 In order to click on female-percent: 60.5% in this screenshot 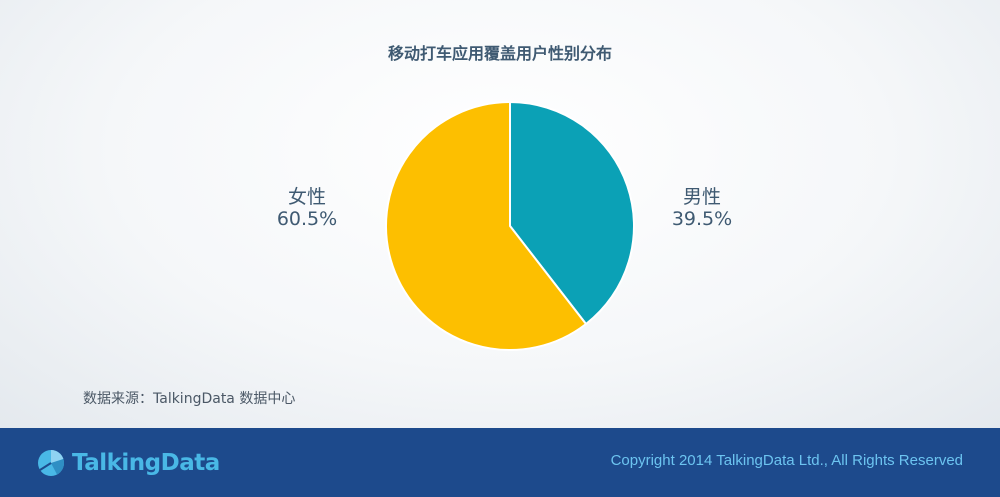, I will do `click(307, 219)`.